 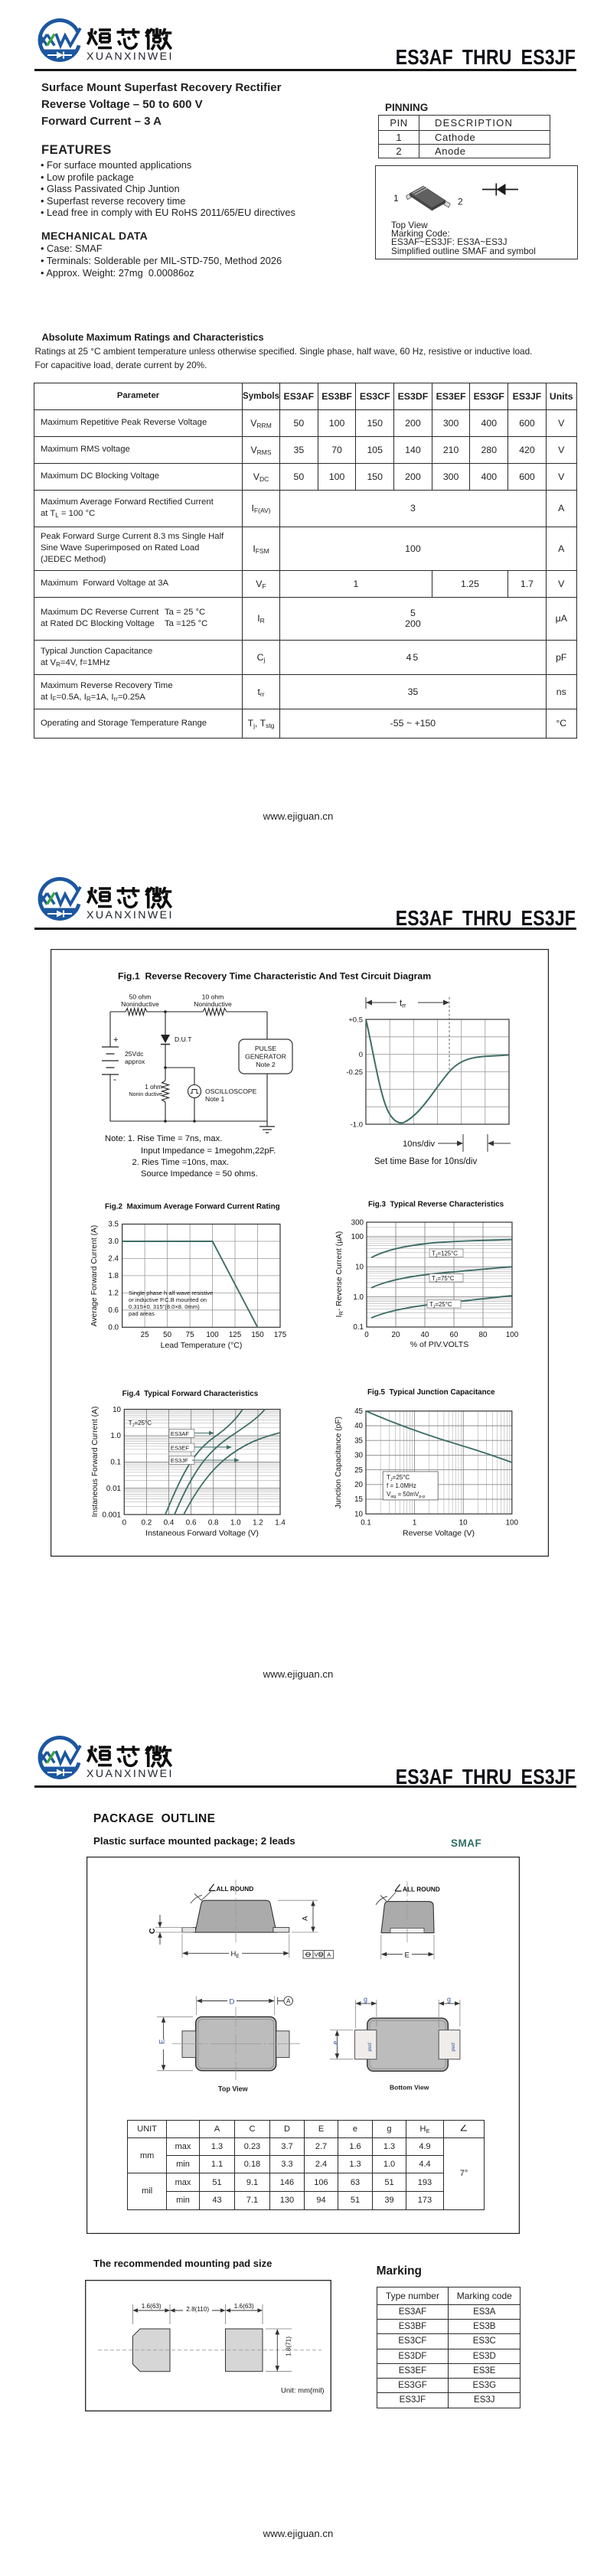 I want to click on svg-text: D.U.T, so click(x=184, y=1039).